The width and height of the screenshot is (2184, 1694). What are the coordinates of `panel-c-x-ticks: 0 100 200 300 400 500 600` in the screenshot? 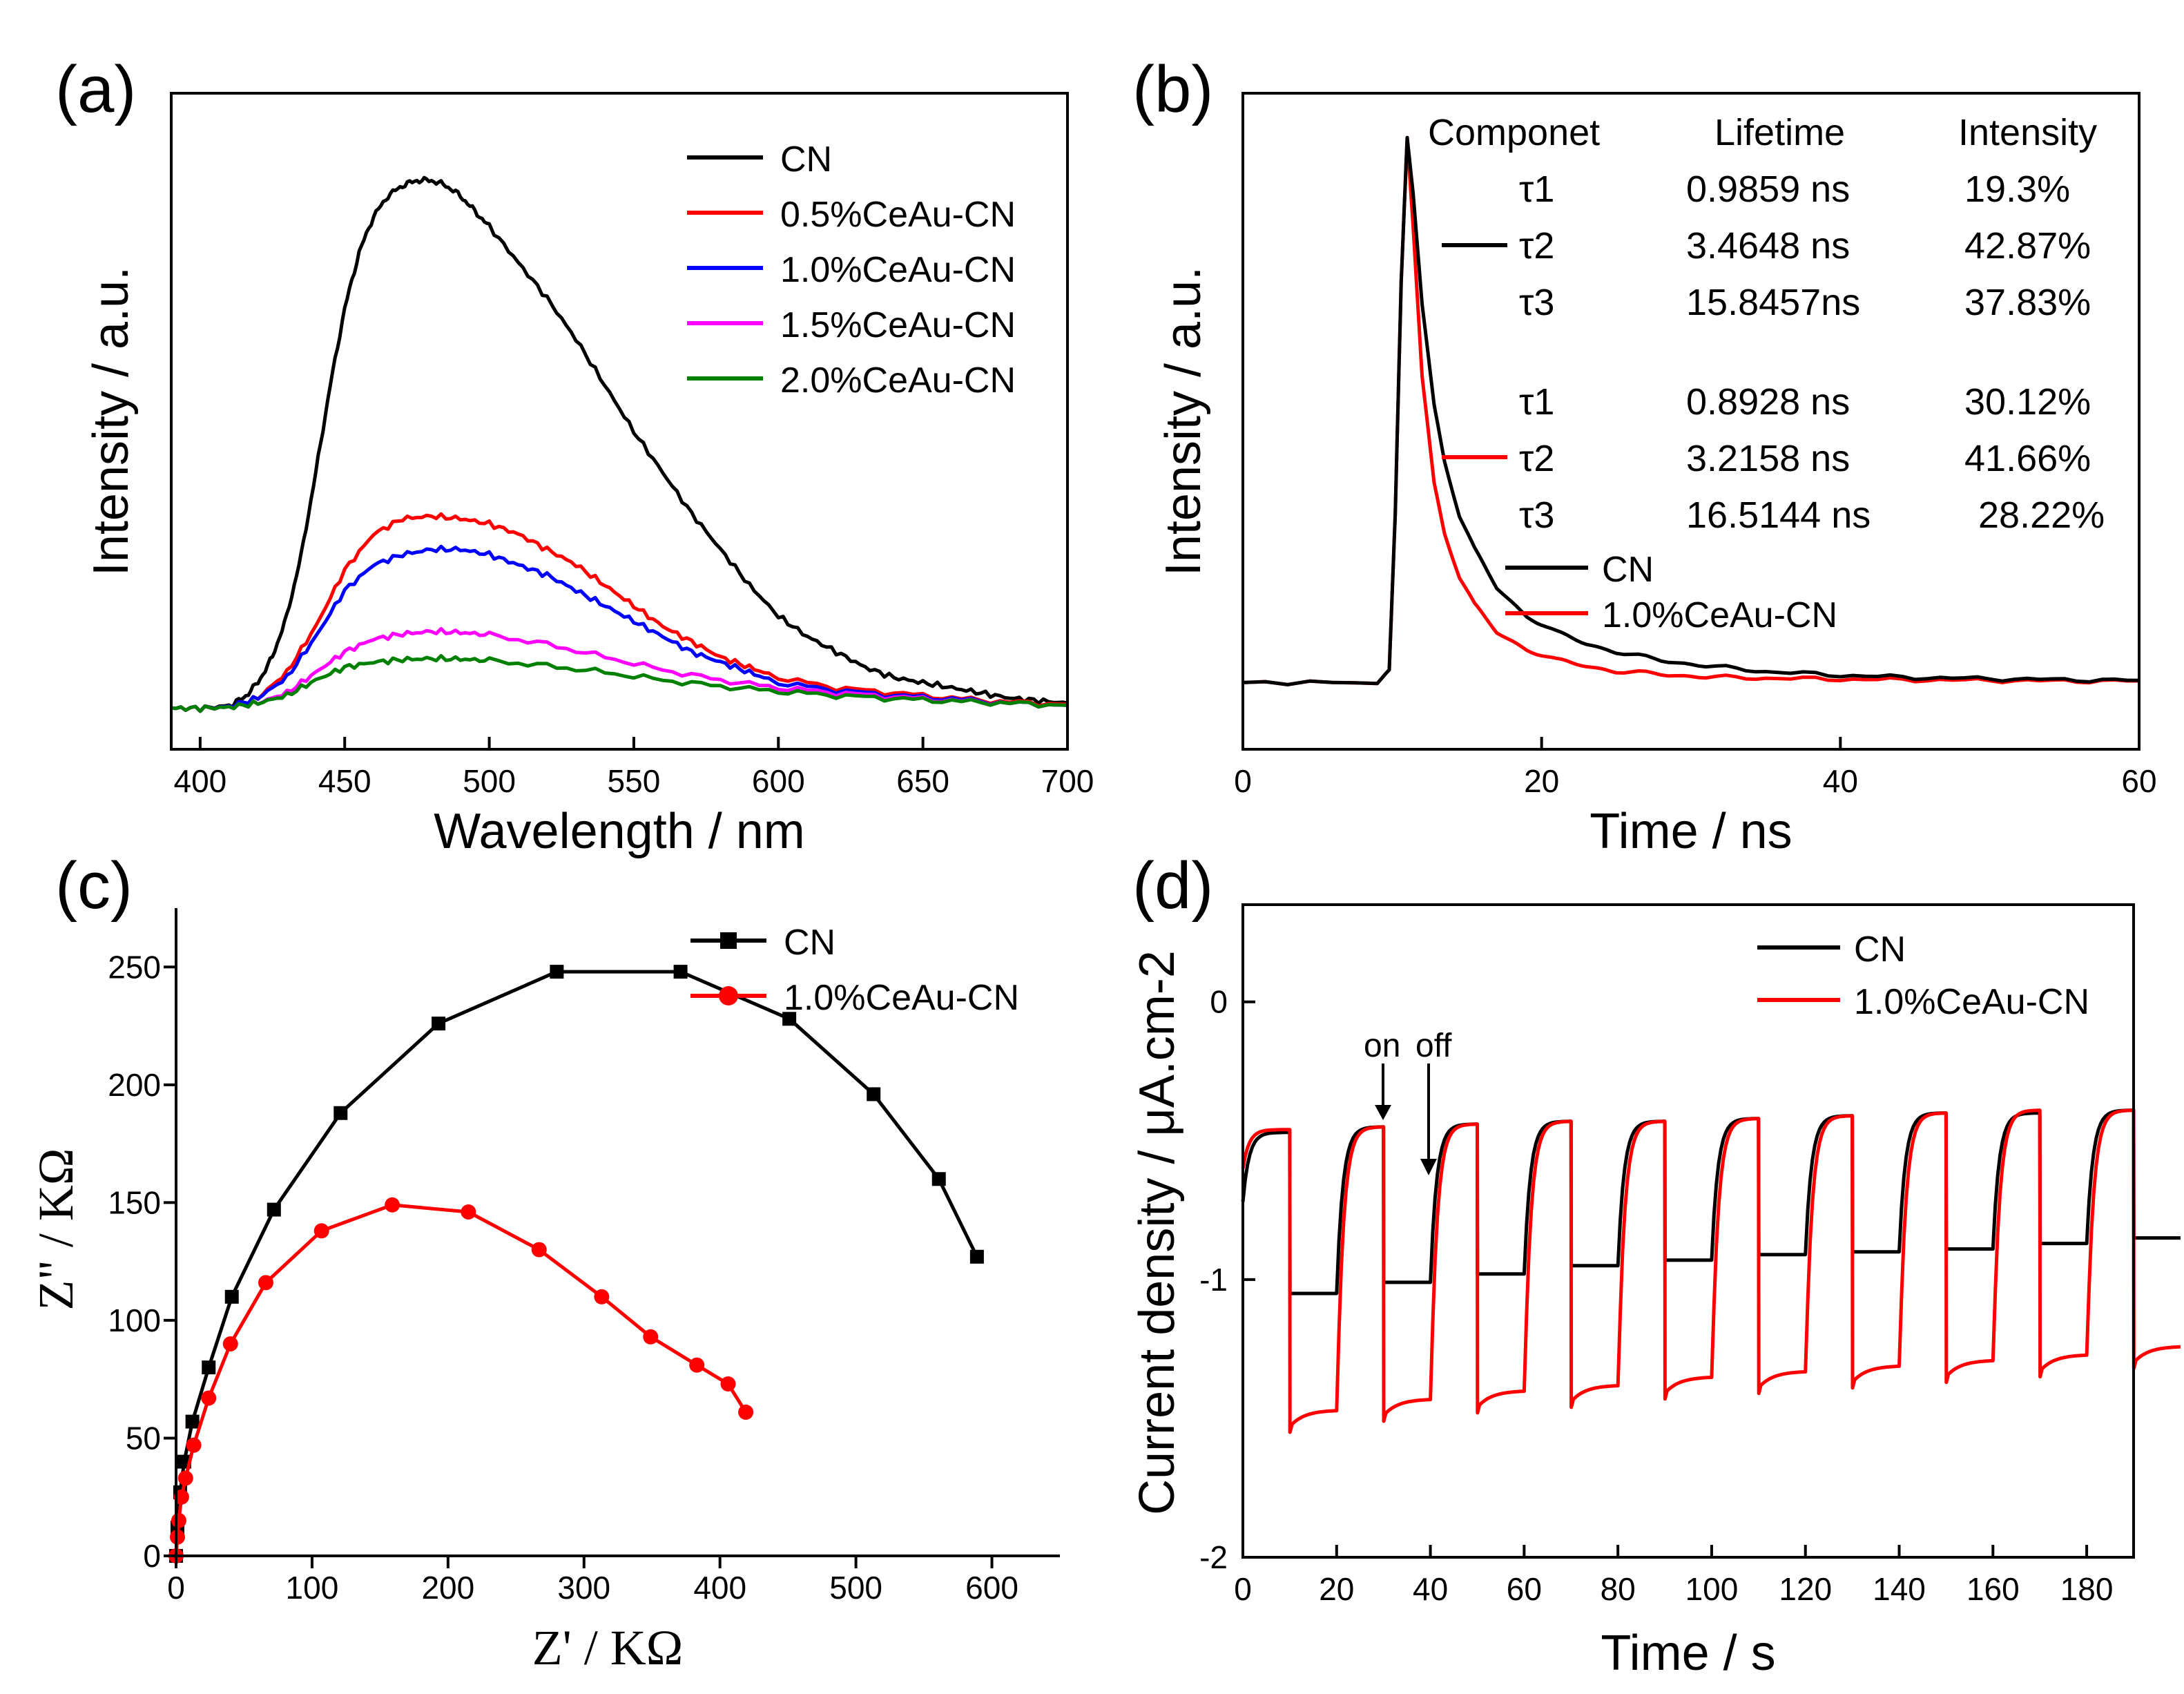 It's located at (592, 1581).